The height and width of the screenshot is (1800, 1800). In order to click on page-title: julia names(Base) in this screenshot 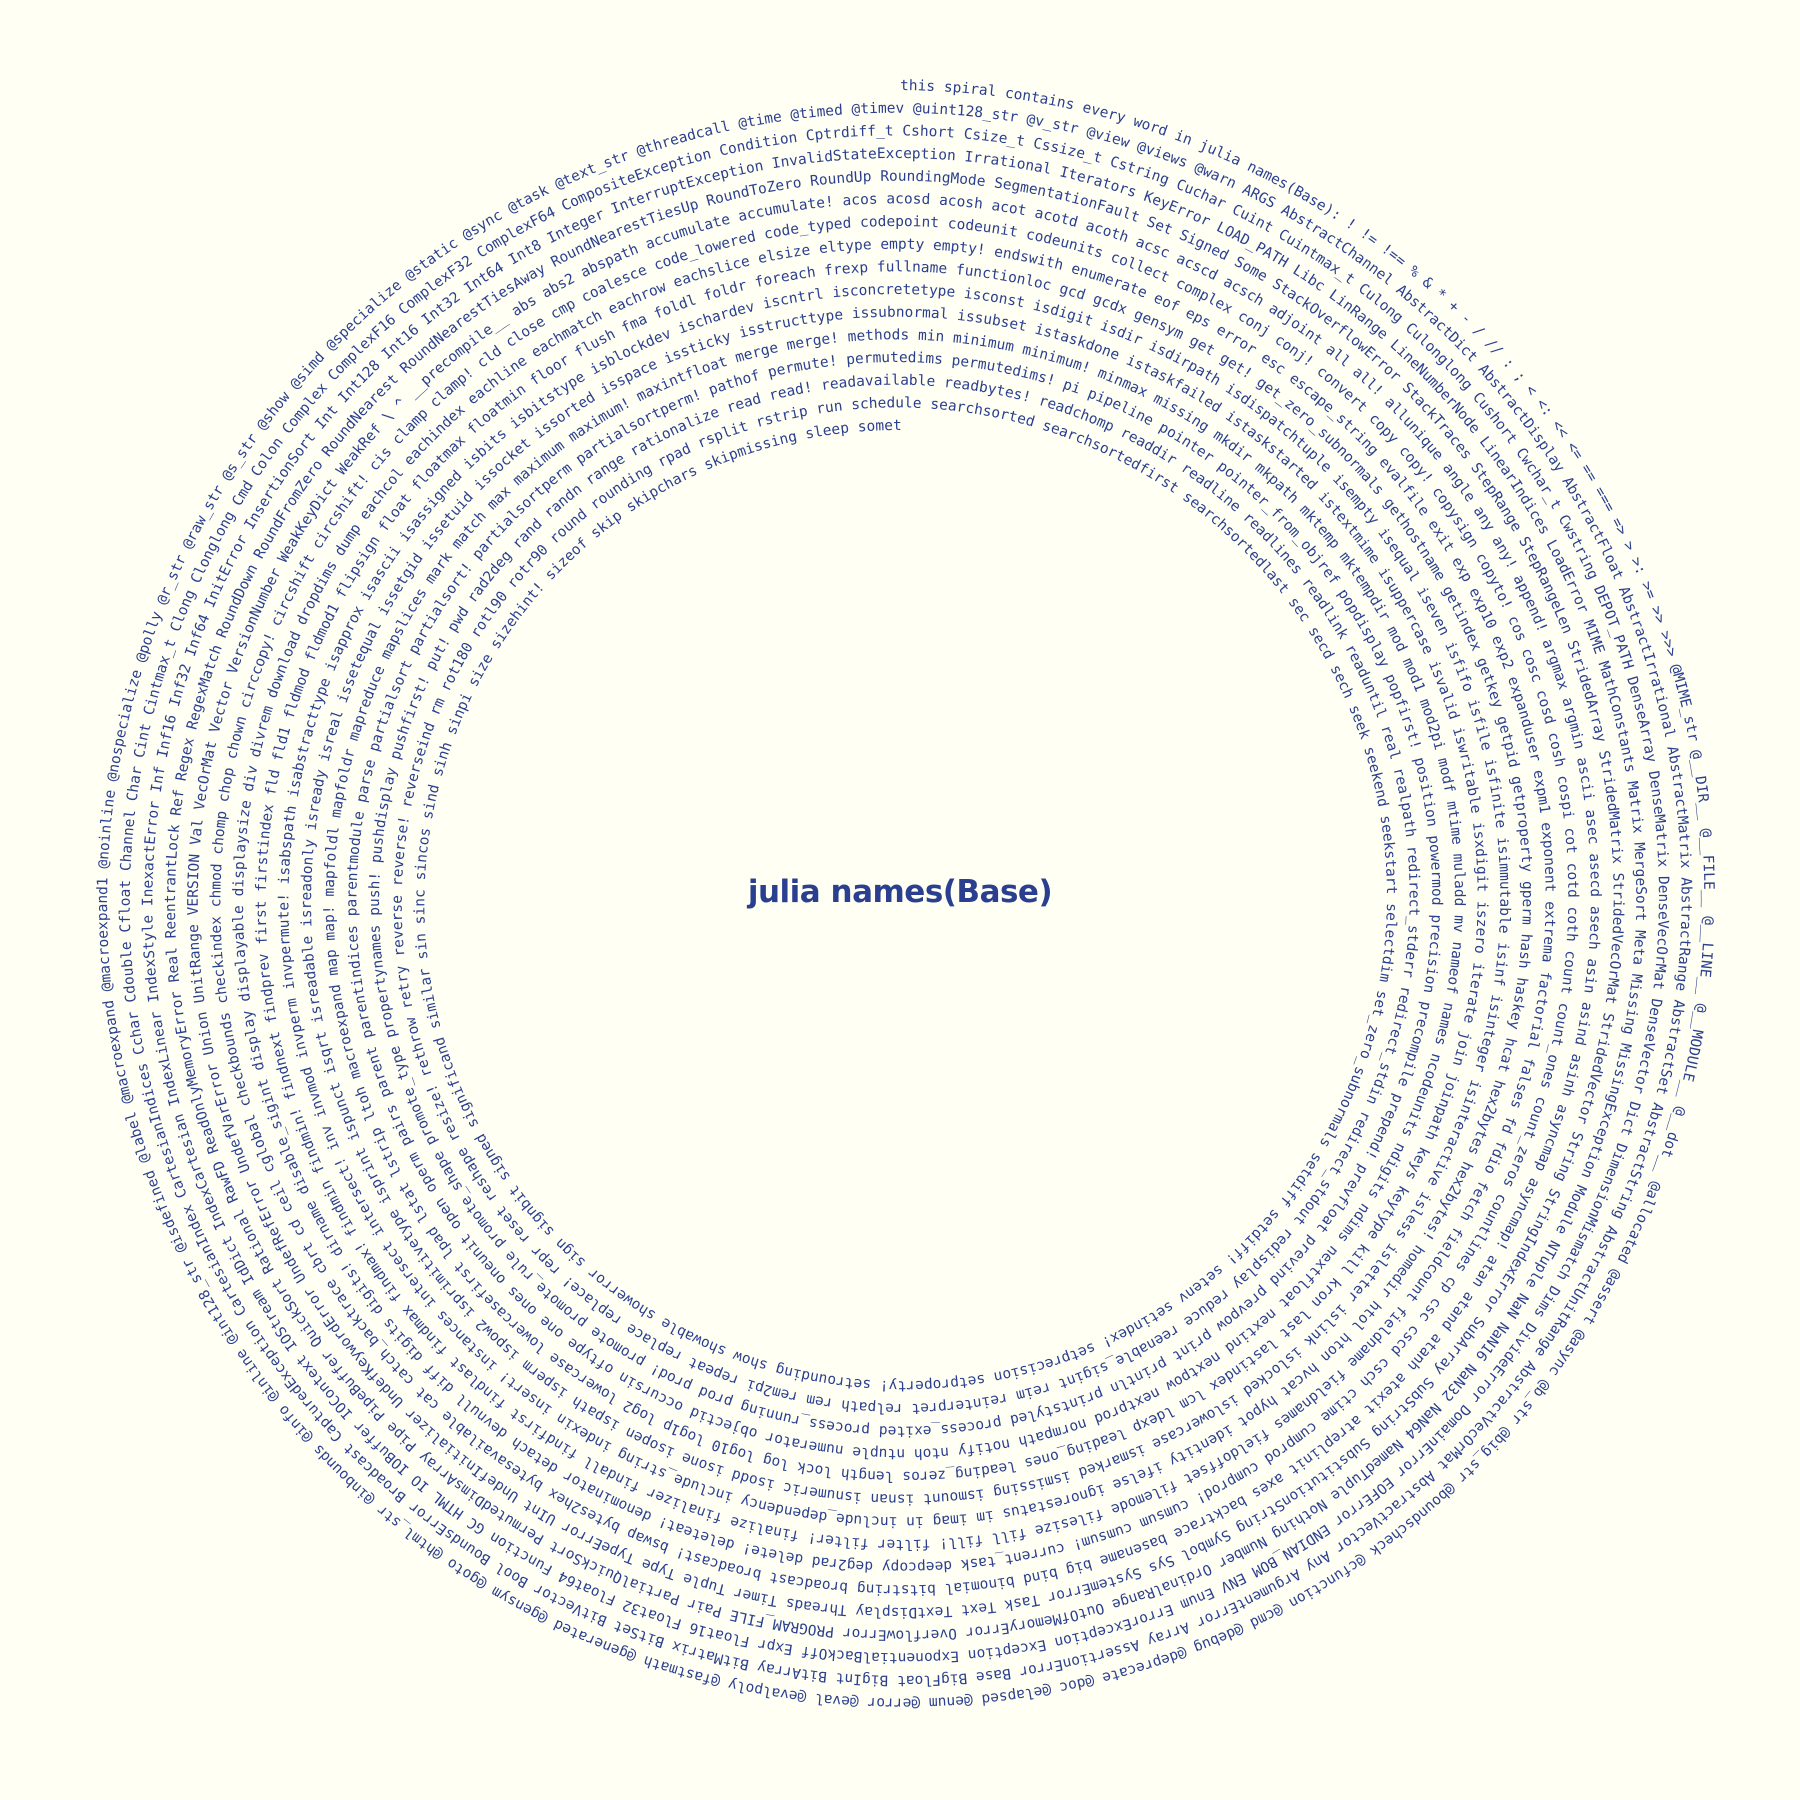, I will do `click(900, 892)`.